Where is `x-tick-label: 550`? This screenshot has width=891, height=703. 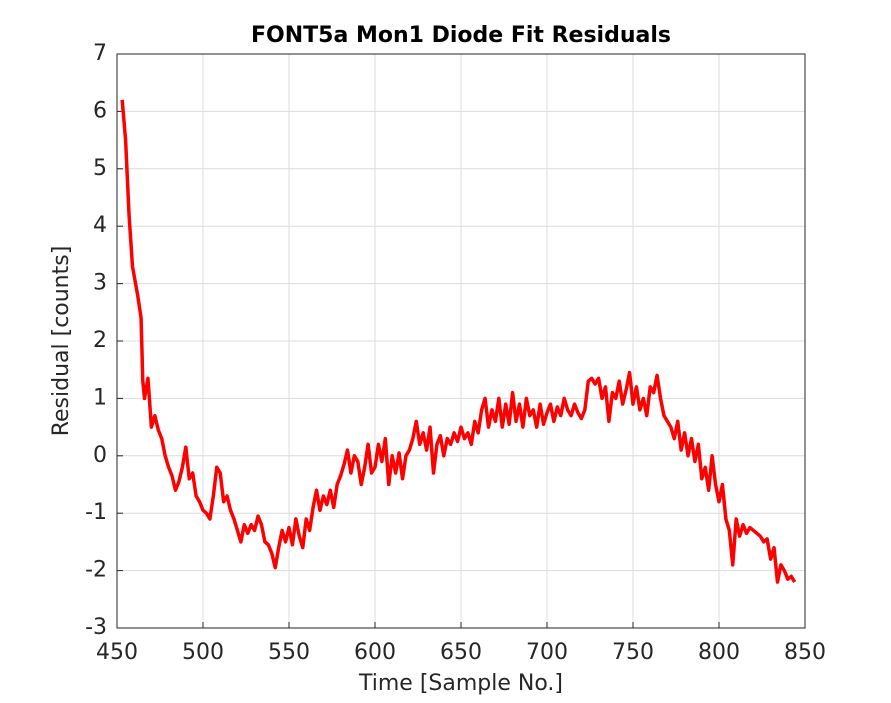 x-tick-label: 550 is located at coordinates (289, 652).